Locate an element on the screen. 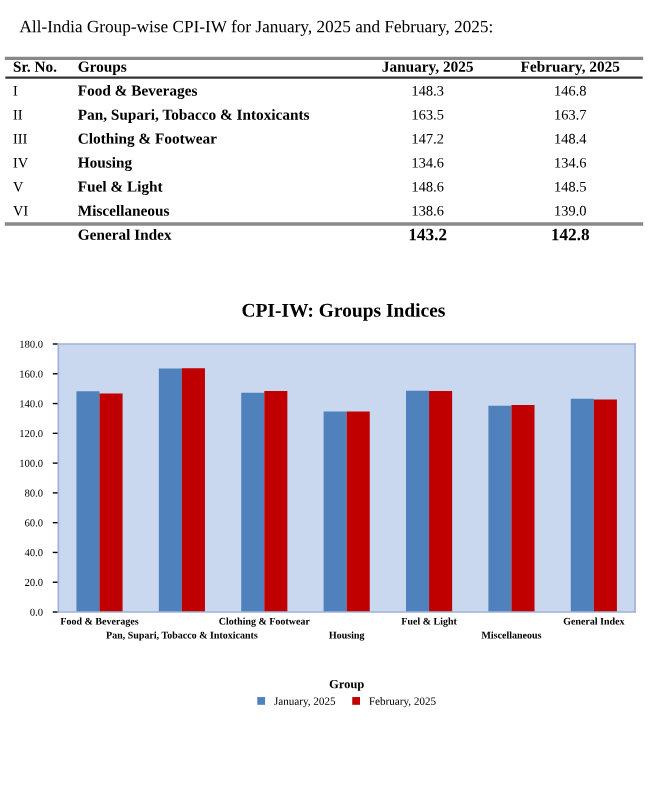 The image size is (648, 800). text: All-India Group-wise CPI-IW for January, 2025 and February, 2025: is located at coordinates (255, 28).